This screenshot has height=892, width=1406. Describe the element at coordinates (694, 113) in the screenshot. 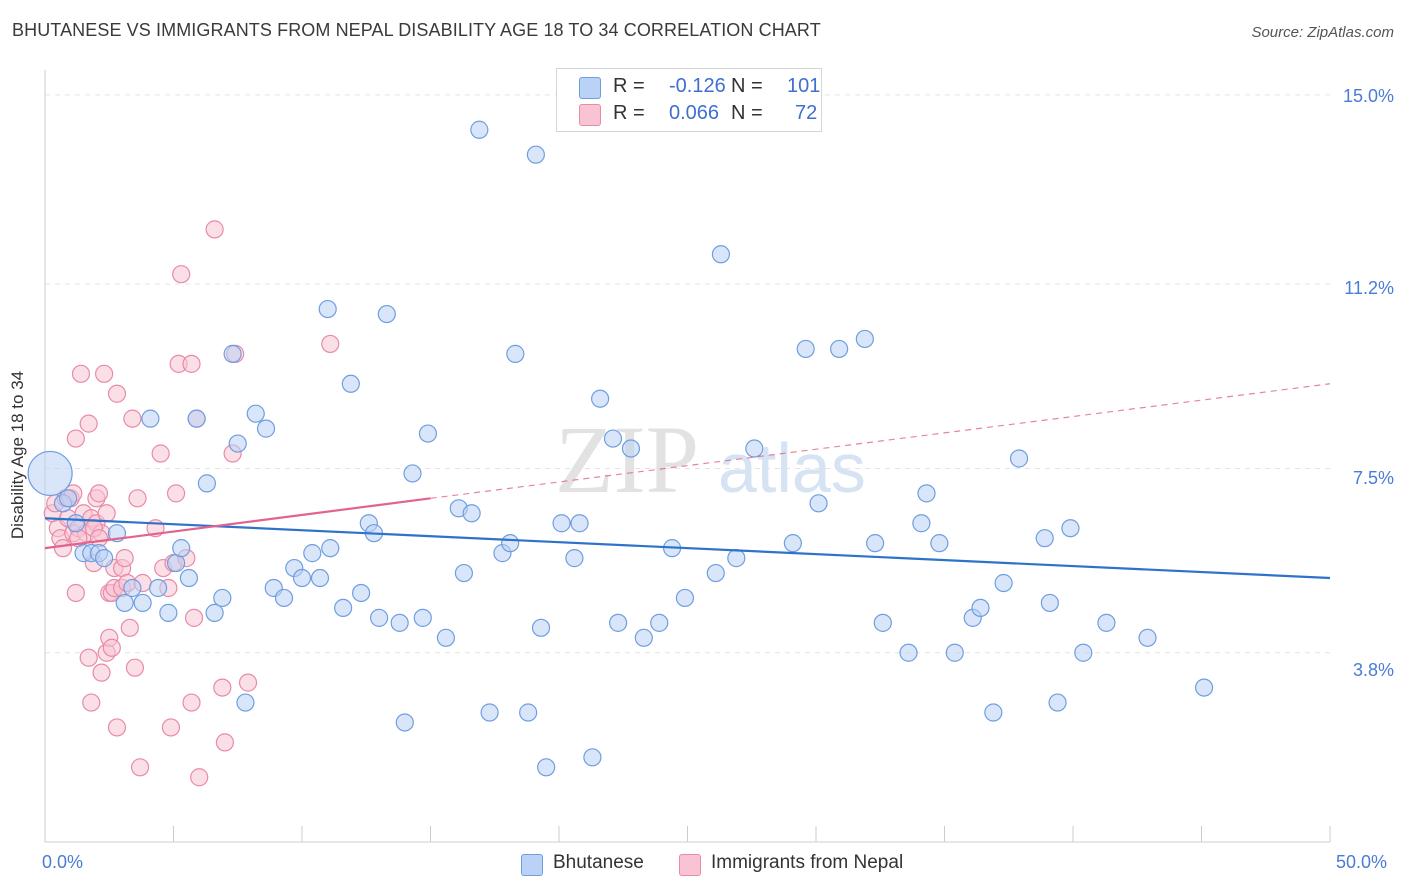

I see `r-value: 0.066` at that location.